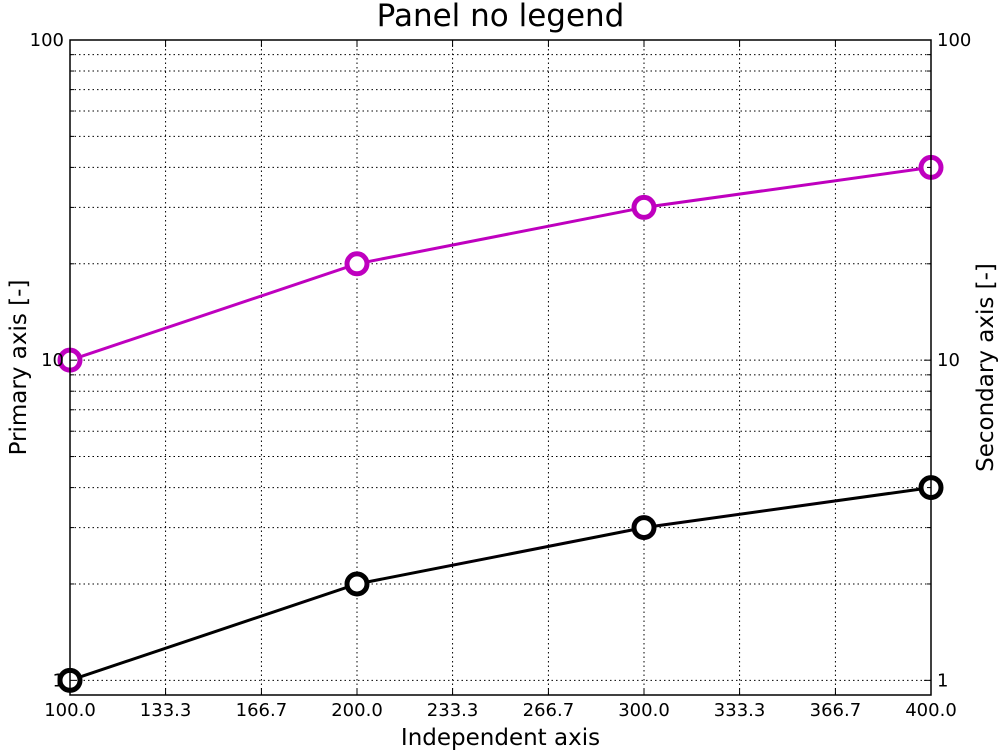 This screenshot has width=1000, height=750. Describe the element at coordinates (19, 368) in the screenshot. I see `y-axis-label: Primary axis [-]` at that location.